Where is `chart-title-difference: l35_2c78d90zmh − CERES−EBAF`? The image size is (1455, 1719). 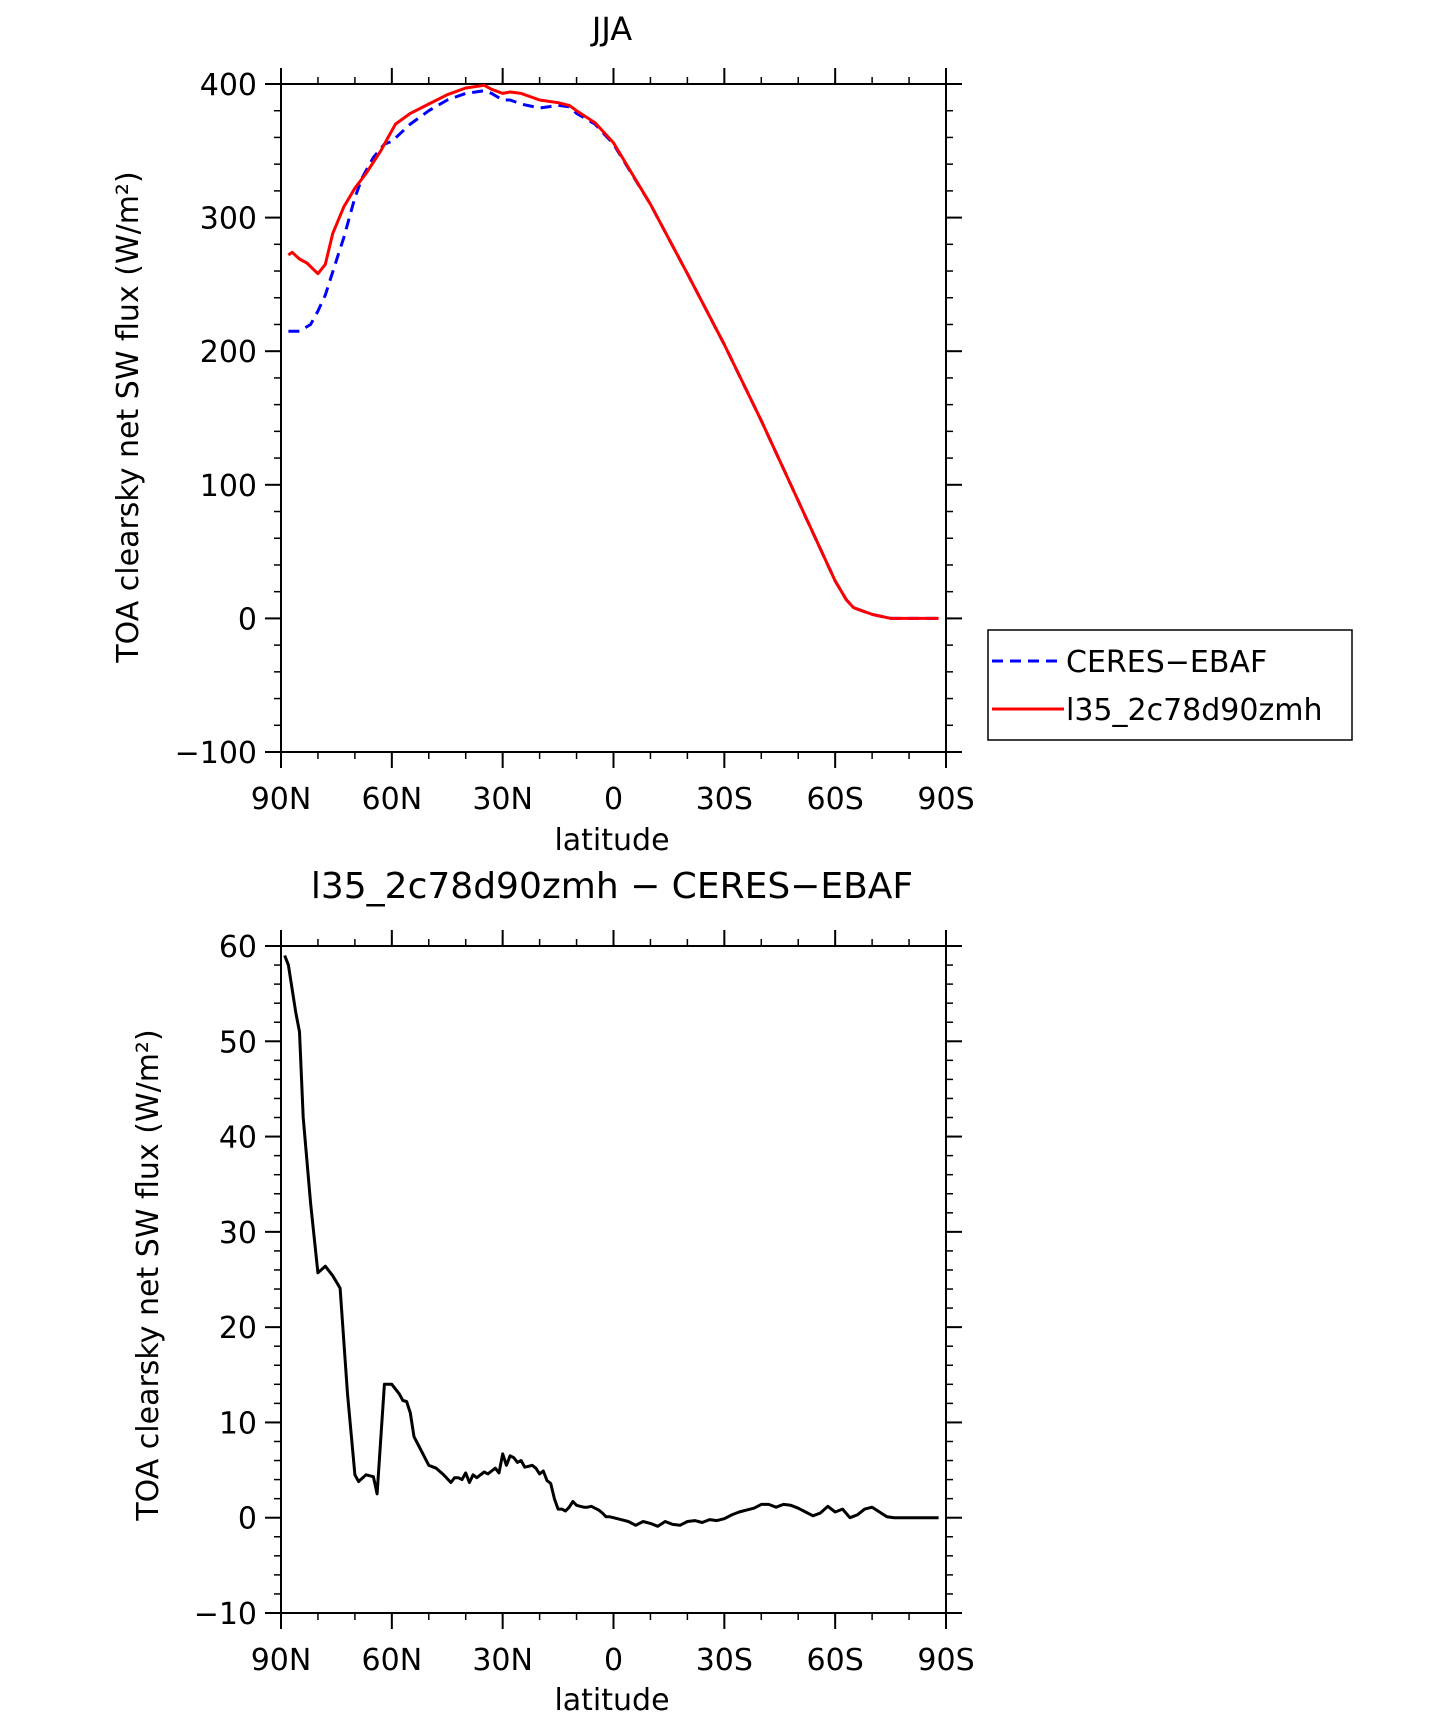
chart-title-difference: l35_2c78d90zmh − CERES−EBAF is located at coordinates (612, 886).